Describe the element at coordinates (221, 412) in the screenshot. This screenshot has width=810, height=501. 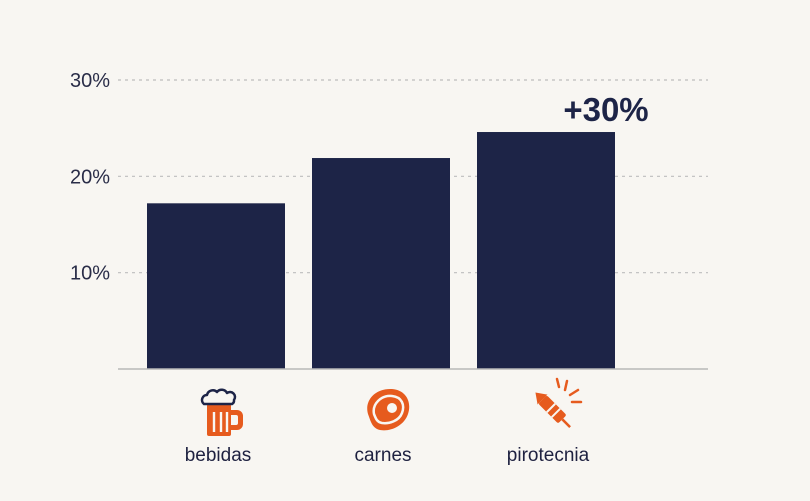
I see `beer-mug-icon` at that location.